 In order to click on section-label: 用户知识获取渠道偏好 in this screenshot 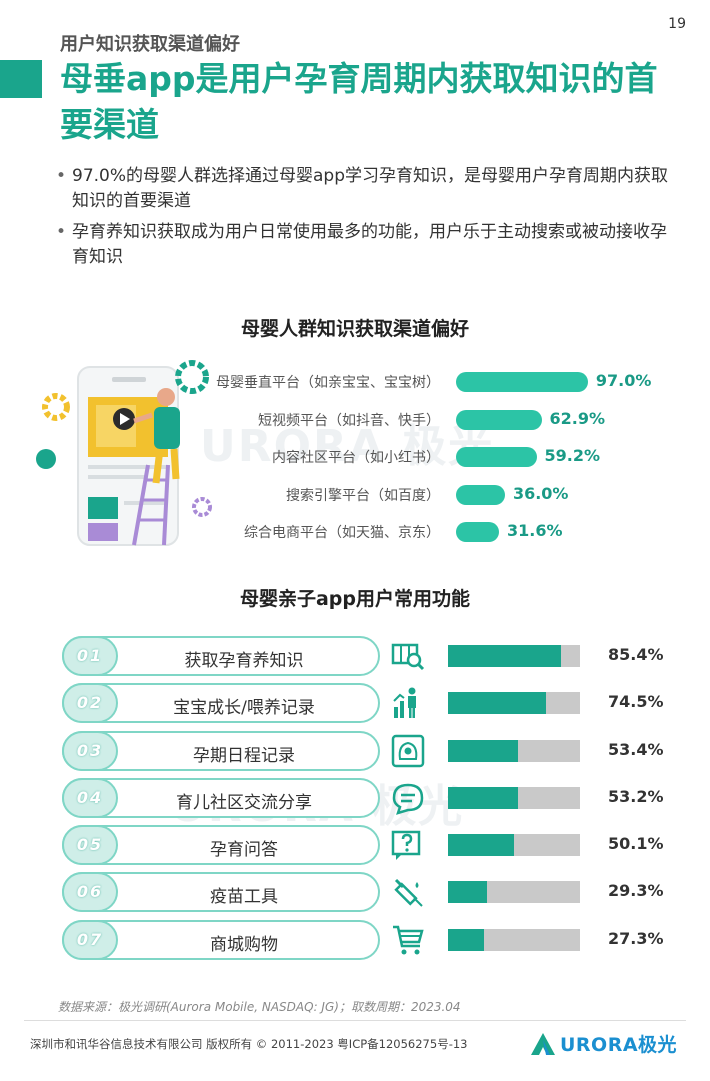, I will do `click(150, 44)`.